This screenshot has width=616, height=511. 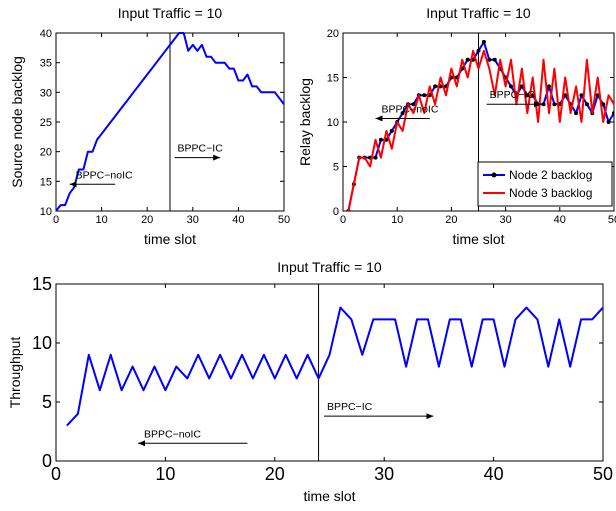 I want to click on legend-marker, so click(x=494, y=175).